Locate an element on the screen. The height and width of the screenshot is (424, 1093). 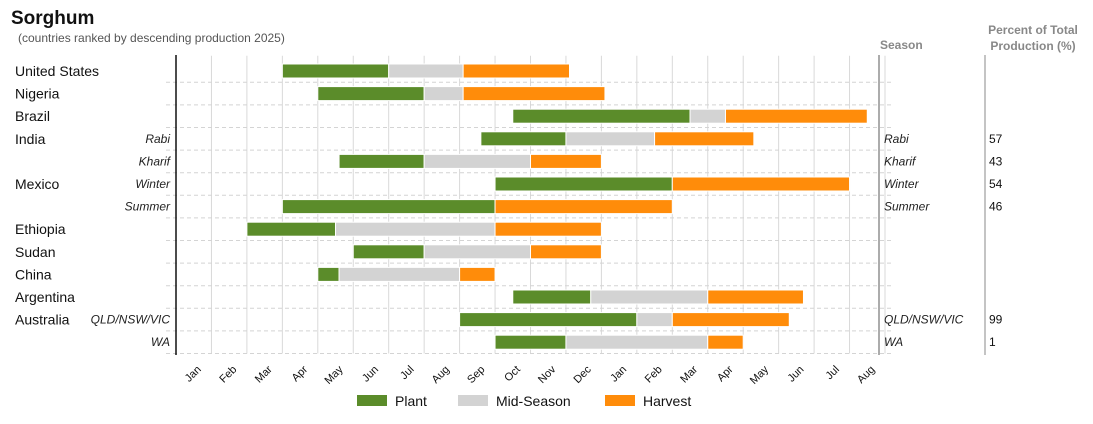
legend-swatch-plant is located at coordinates (372, 400).